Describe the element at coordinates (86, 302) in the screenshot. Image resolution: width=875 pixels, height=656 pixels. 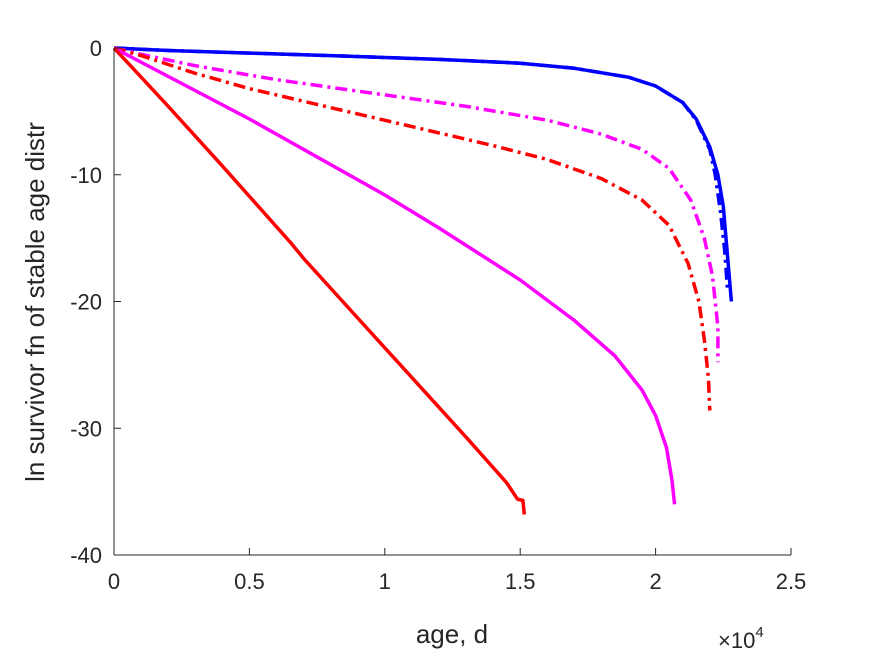
I see `y-tick-label: -20` at that location.